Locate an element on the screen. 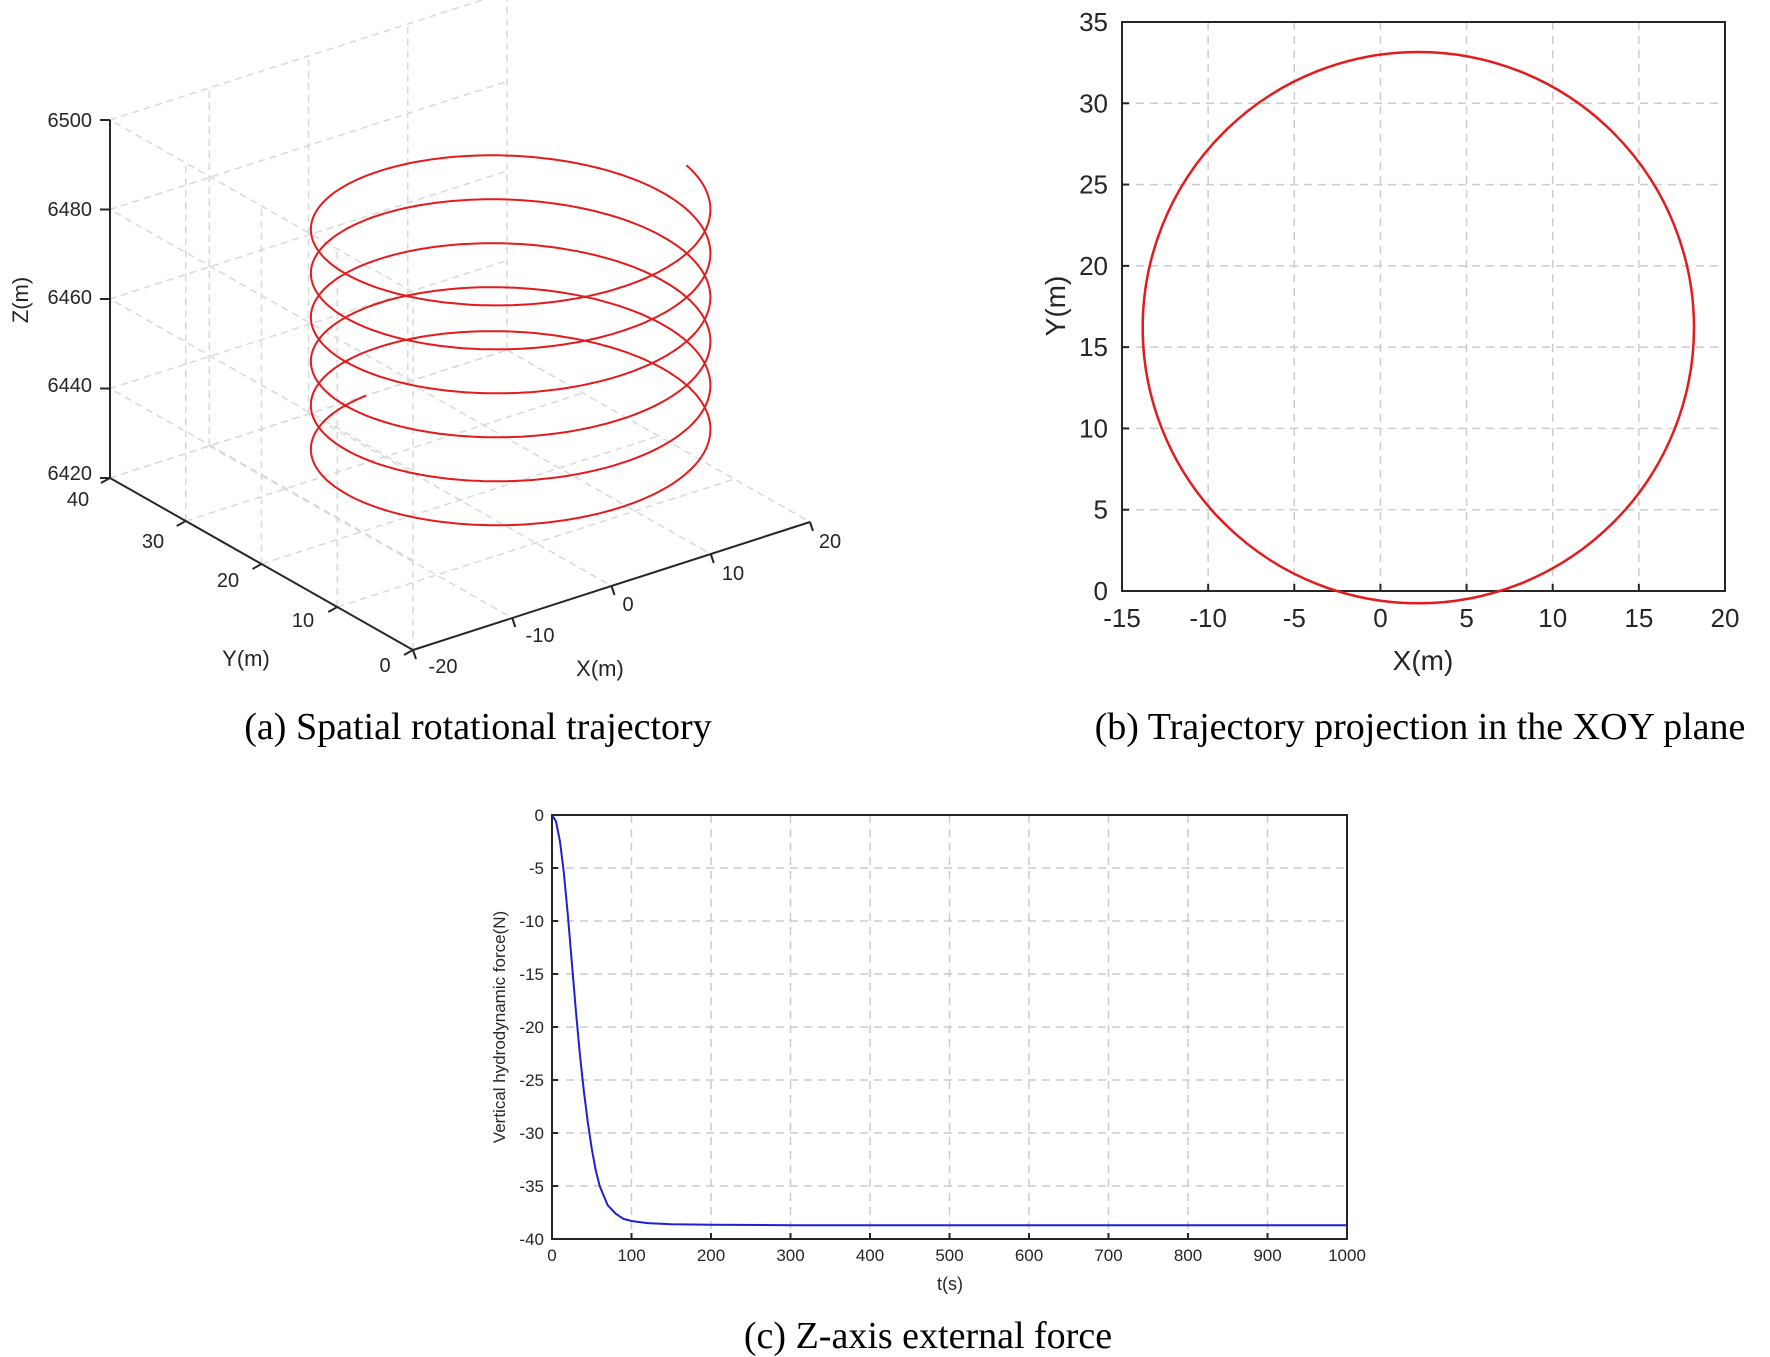  x-tick-20: 20 is located at coordinates (830, 542).